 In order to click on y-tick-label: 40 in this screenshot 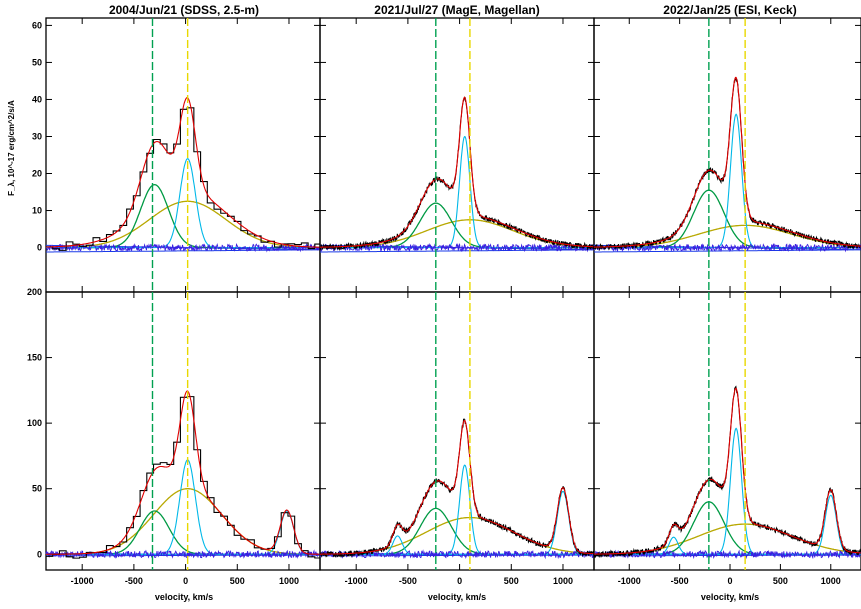, I will do `click(37, 99)`.